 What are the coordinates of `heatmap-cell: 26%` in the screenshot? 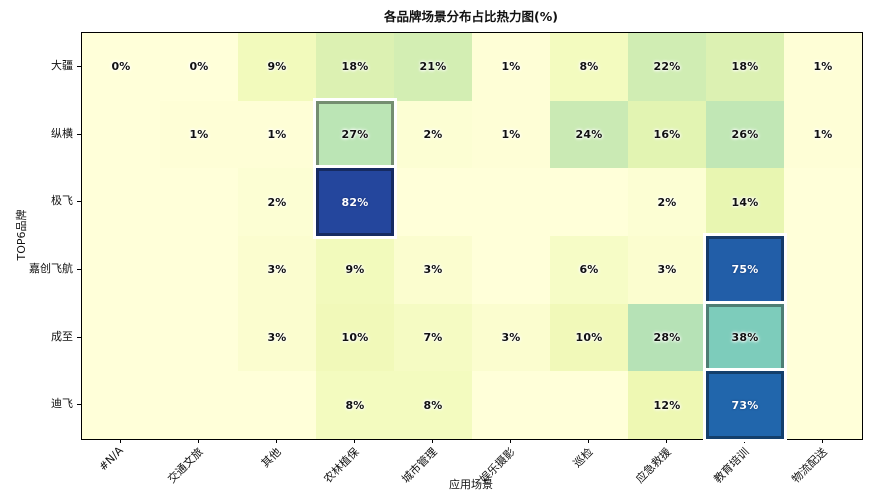 It's located at (745, 134).